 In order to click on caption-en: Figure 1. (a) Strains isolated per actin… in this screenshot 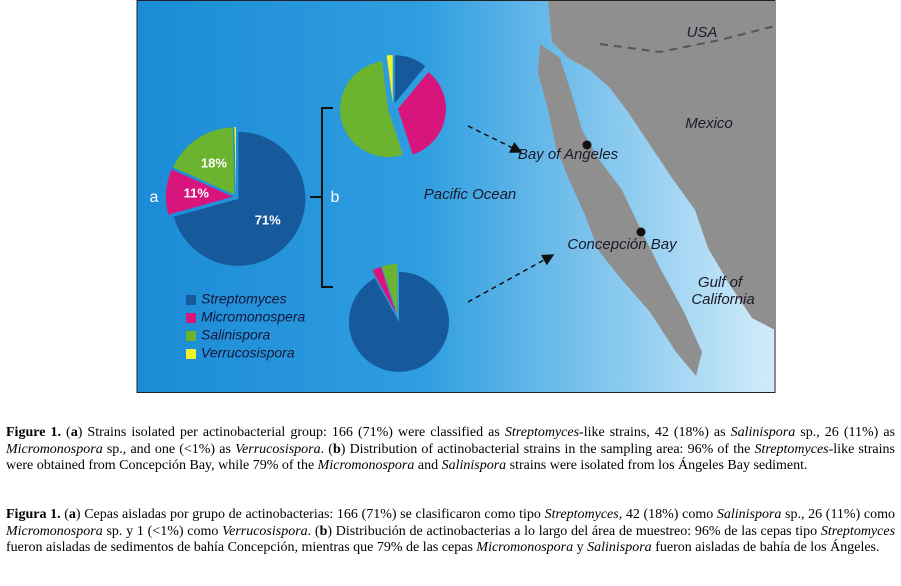, I will do `click(450, 450)`.